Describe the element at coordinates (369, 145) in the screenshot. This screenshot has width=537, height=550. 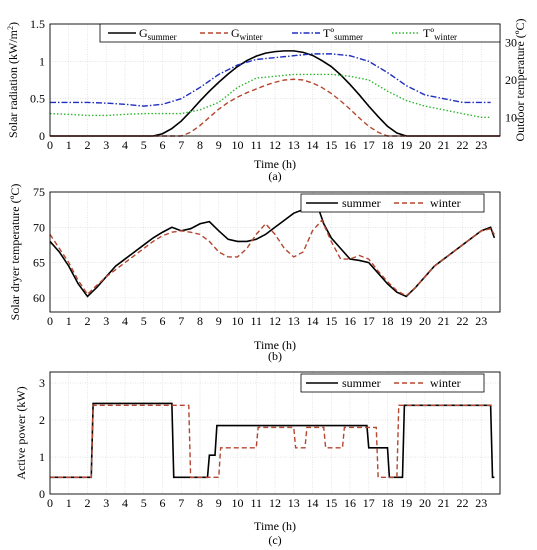
I see `x-tick-label: 17` at that location.